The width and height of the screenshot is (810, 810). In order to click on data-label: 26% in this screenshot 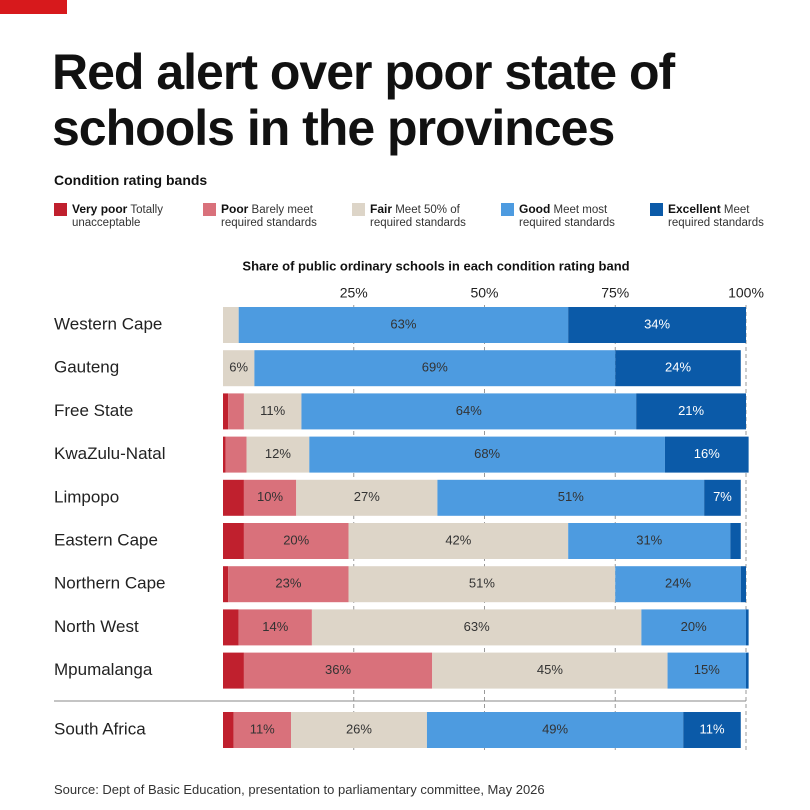, I will do `click(359, 728)`.